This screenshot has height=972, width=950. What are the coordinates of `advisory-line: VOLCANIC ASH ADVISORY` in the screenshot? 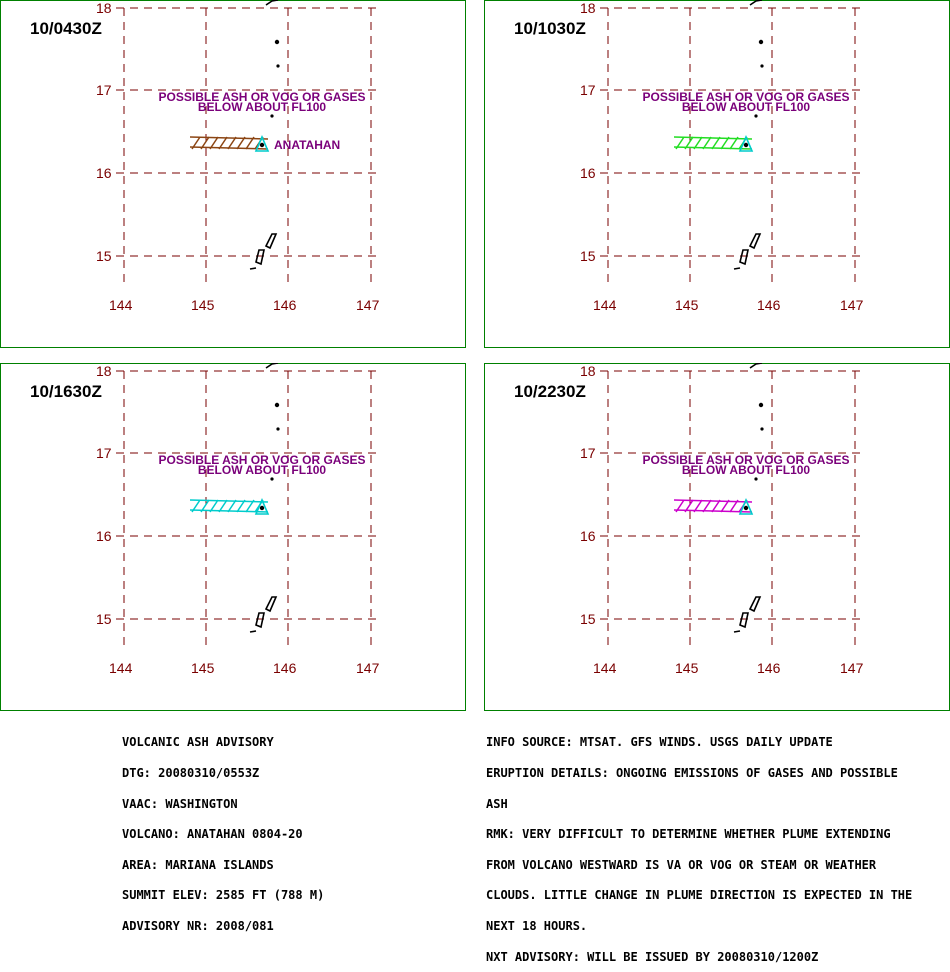 It's located at (198, 742).